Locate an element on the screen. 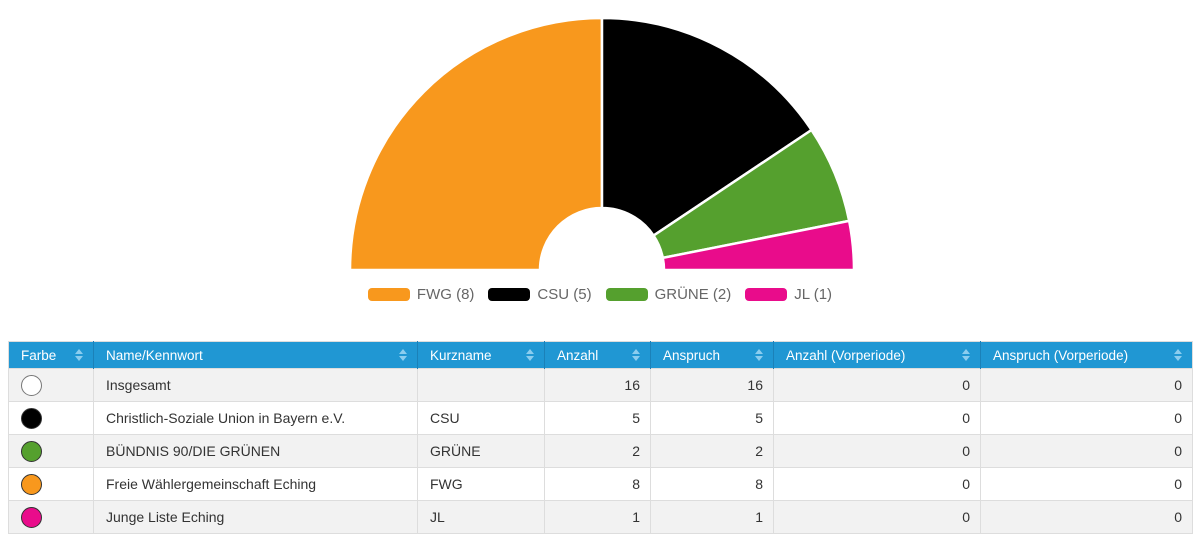 The image size is (1200, 535). cell-anspruch: 1 is located at coordinates (712, 517).